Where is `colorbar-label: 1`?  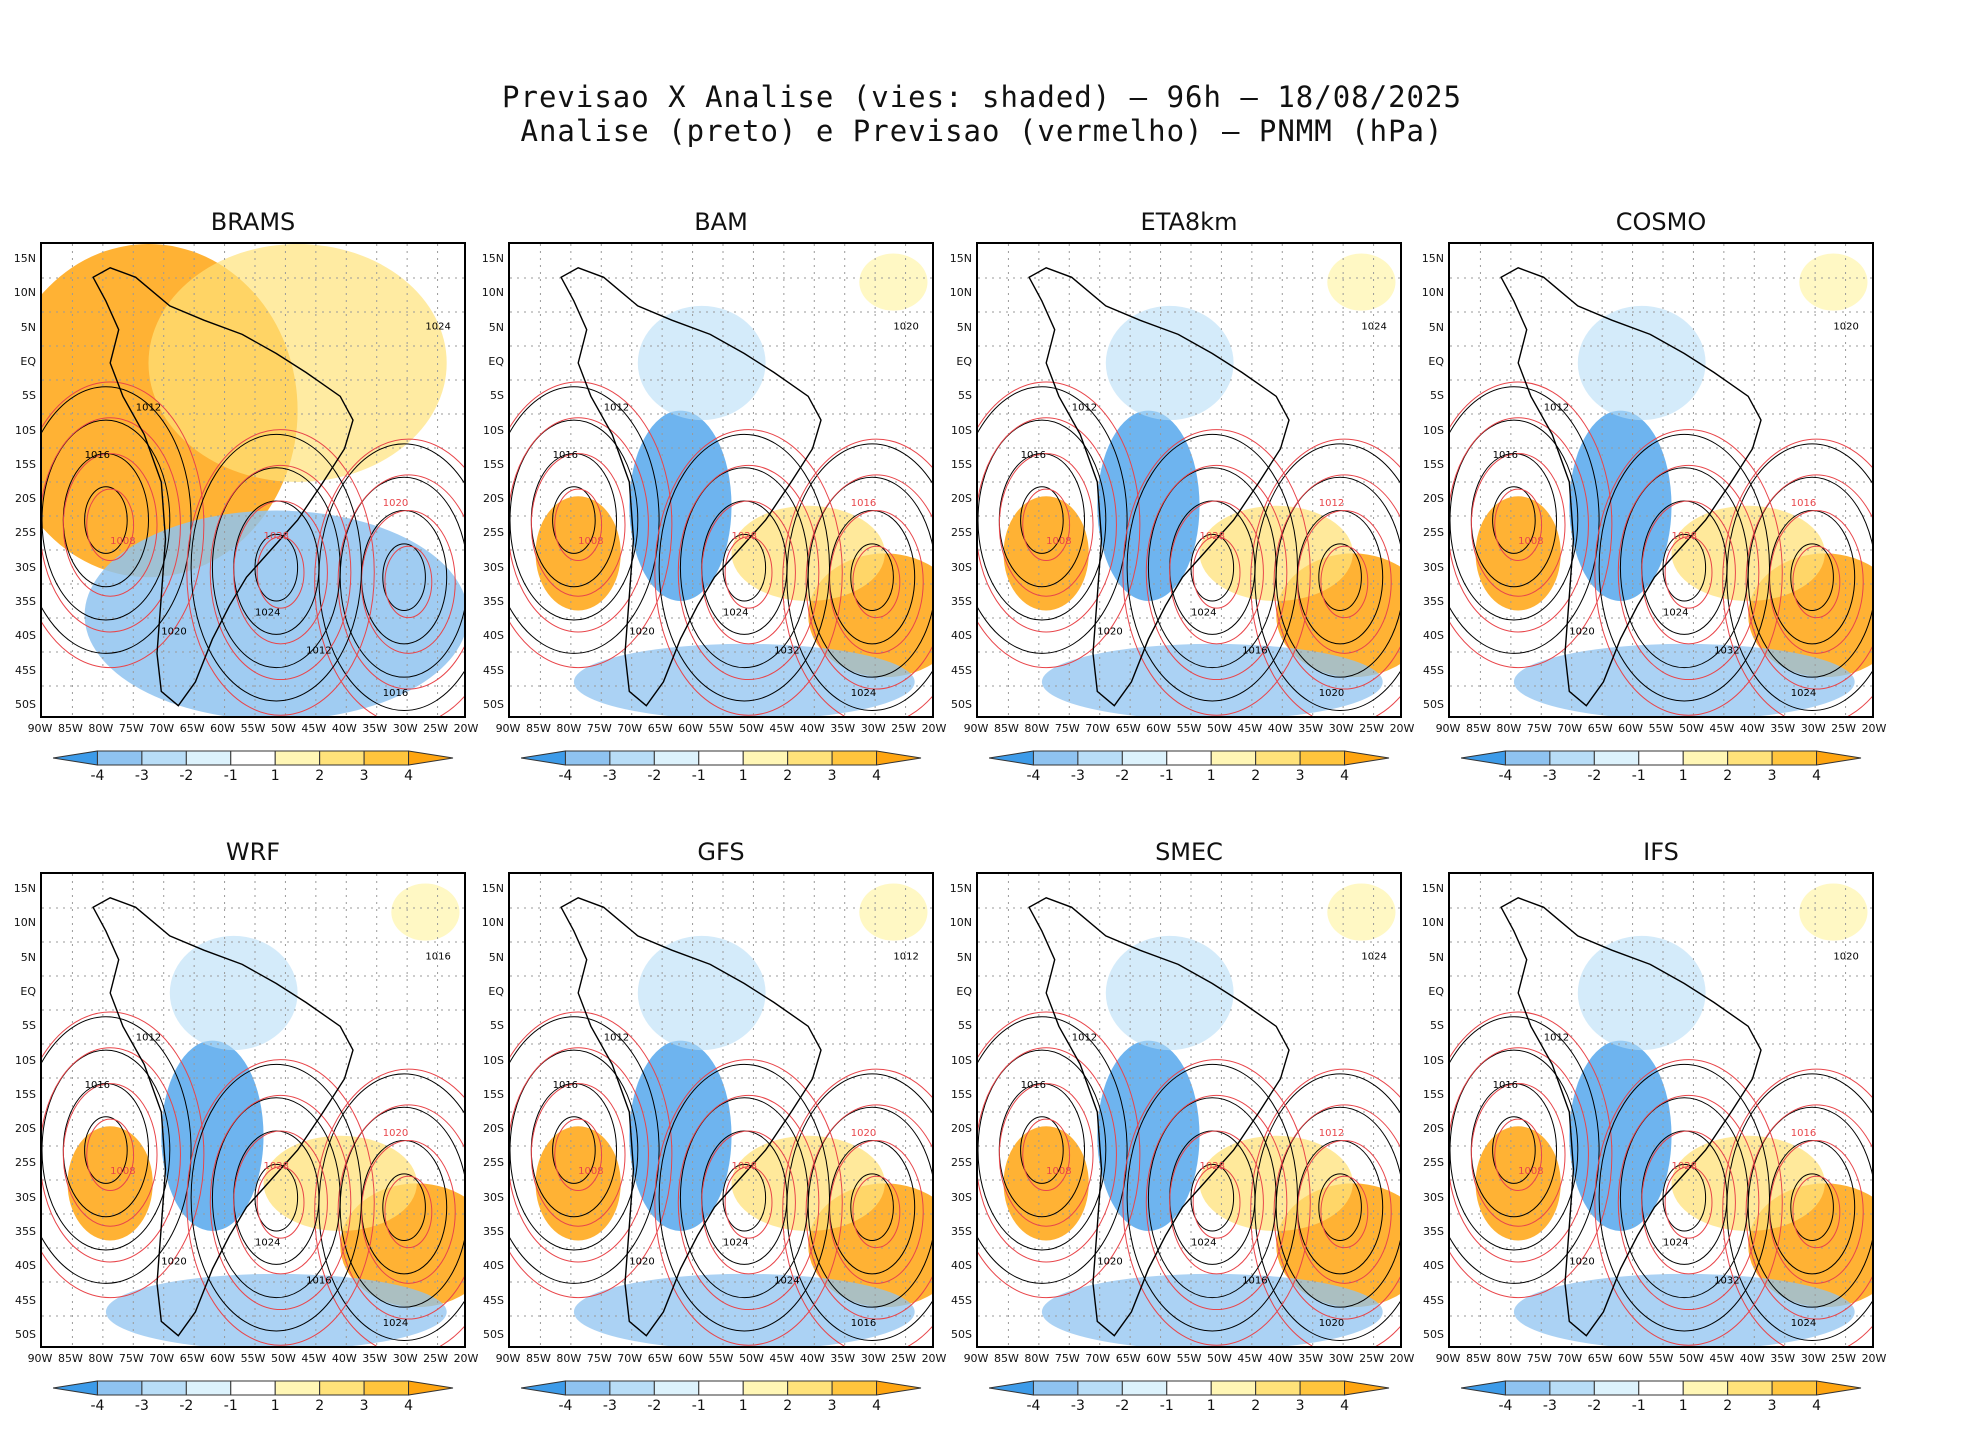
colorbar-label: 1 is located at coordinates (1211, 1406).